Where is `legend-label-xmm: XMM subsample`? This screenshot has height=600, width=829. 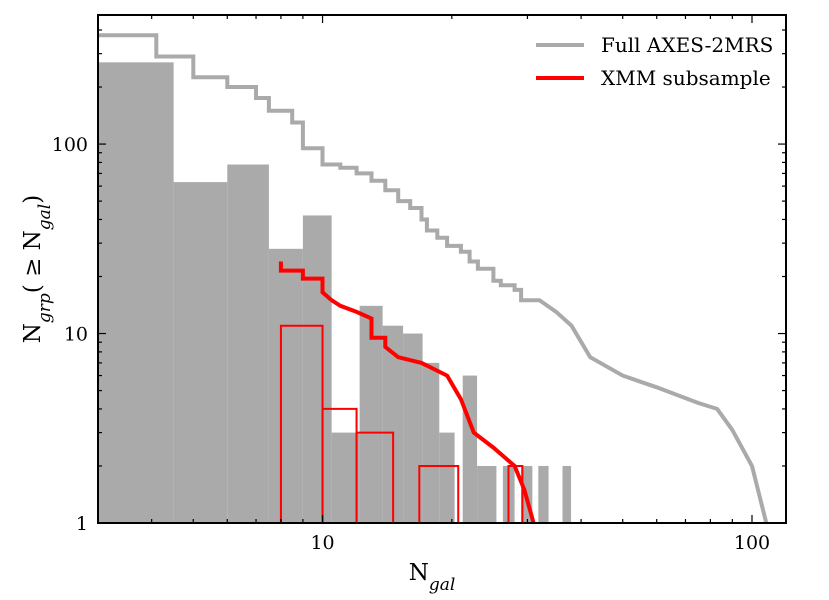
legend-label-xmm: XMM subsample is located at coordinates (686, 78).